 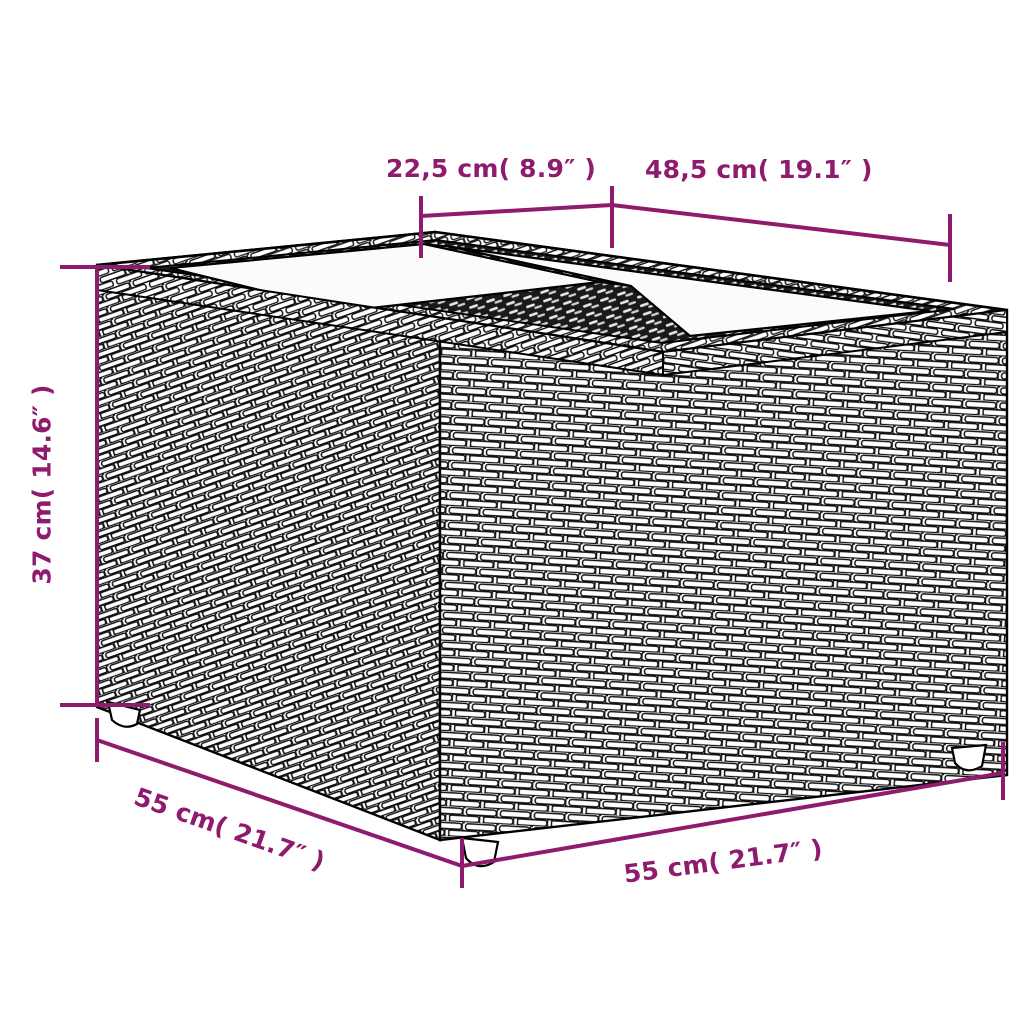 I want to click on dimension-label-top-left: 22,5 cm( 8.9″ ), so click(x=491, y=168).